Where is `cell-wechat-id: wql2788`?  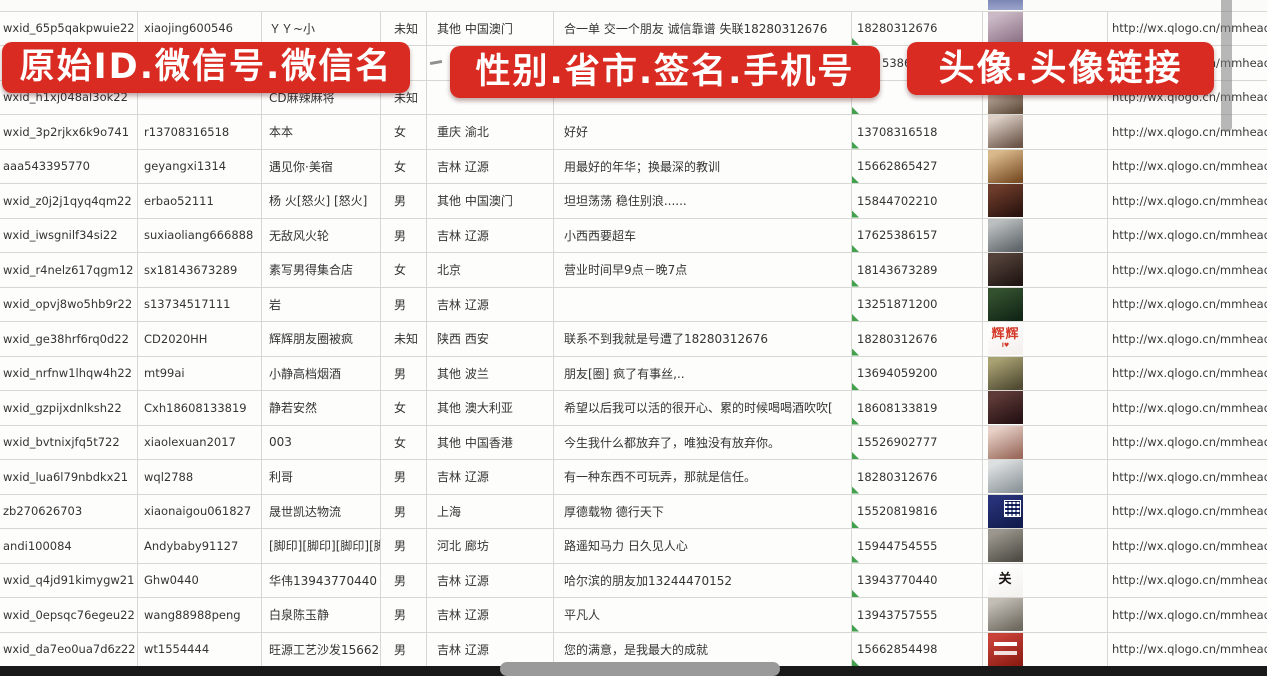 cell-wechat-id: wql2788 is located at coordinates (200, 477).